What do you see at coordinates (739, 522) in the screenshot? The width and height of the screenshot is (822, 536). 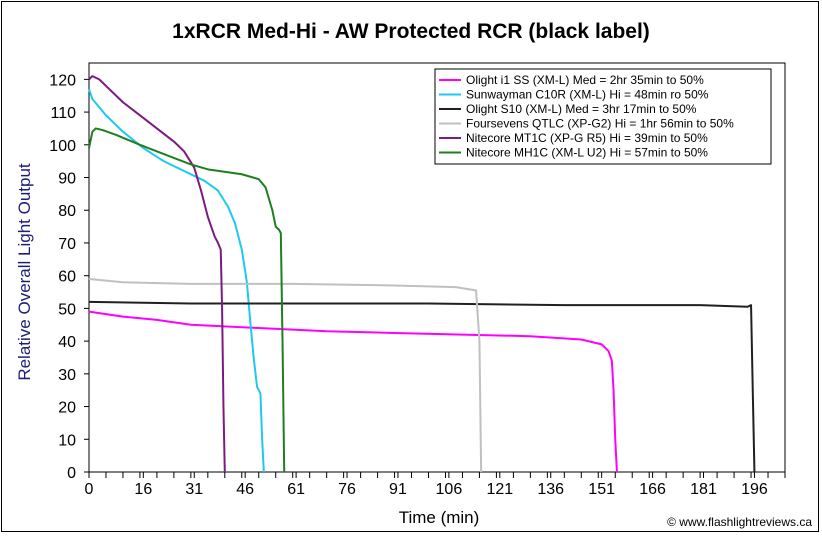 I see `credit-text: © www.flashlightreviews.ca` at bounding box center [739, 522].